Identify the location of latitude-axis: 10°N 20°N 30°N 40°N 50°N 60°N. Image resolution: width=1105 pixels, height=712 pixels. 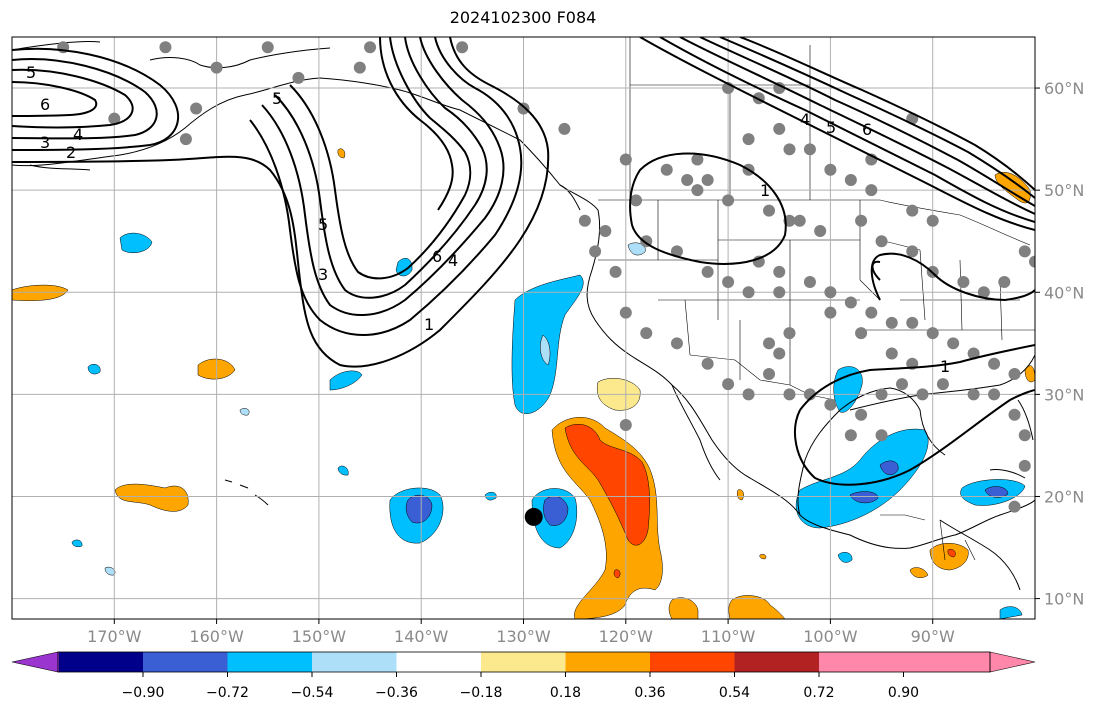
(1059, 344).